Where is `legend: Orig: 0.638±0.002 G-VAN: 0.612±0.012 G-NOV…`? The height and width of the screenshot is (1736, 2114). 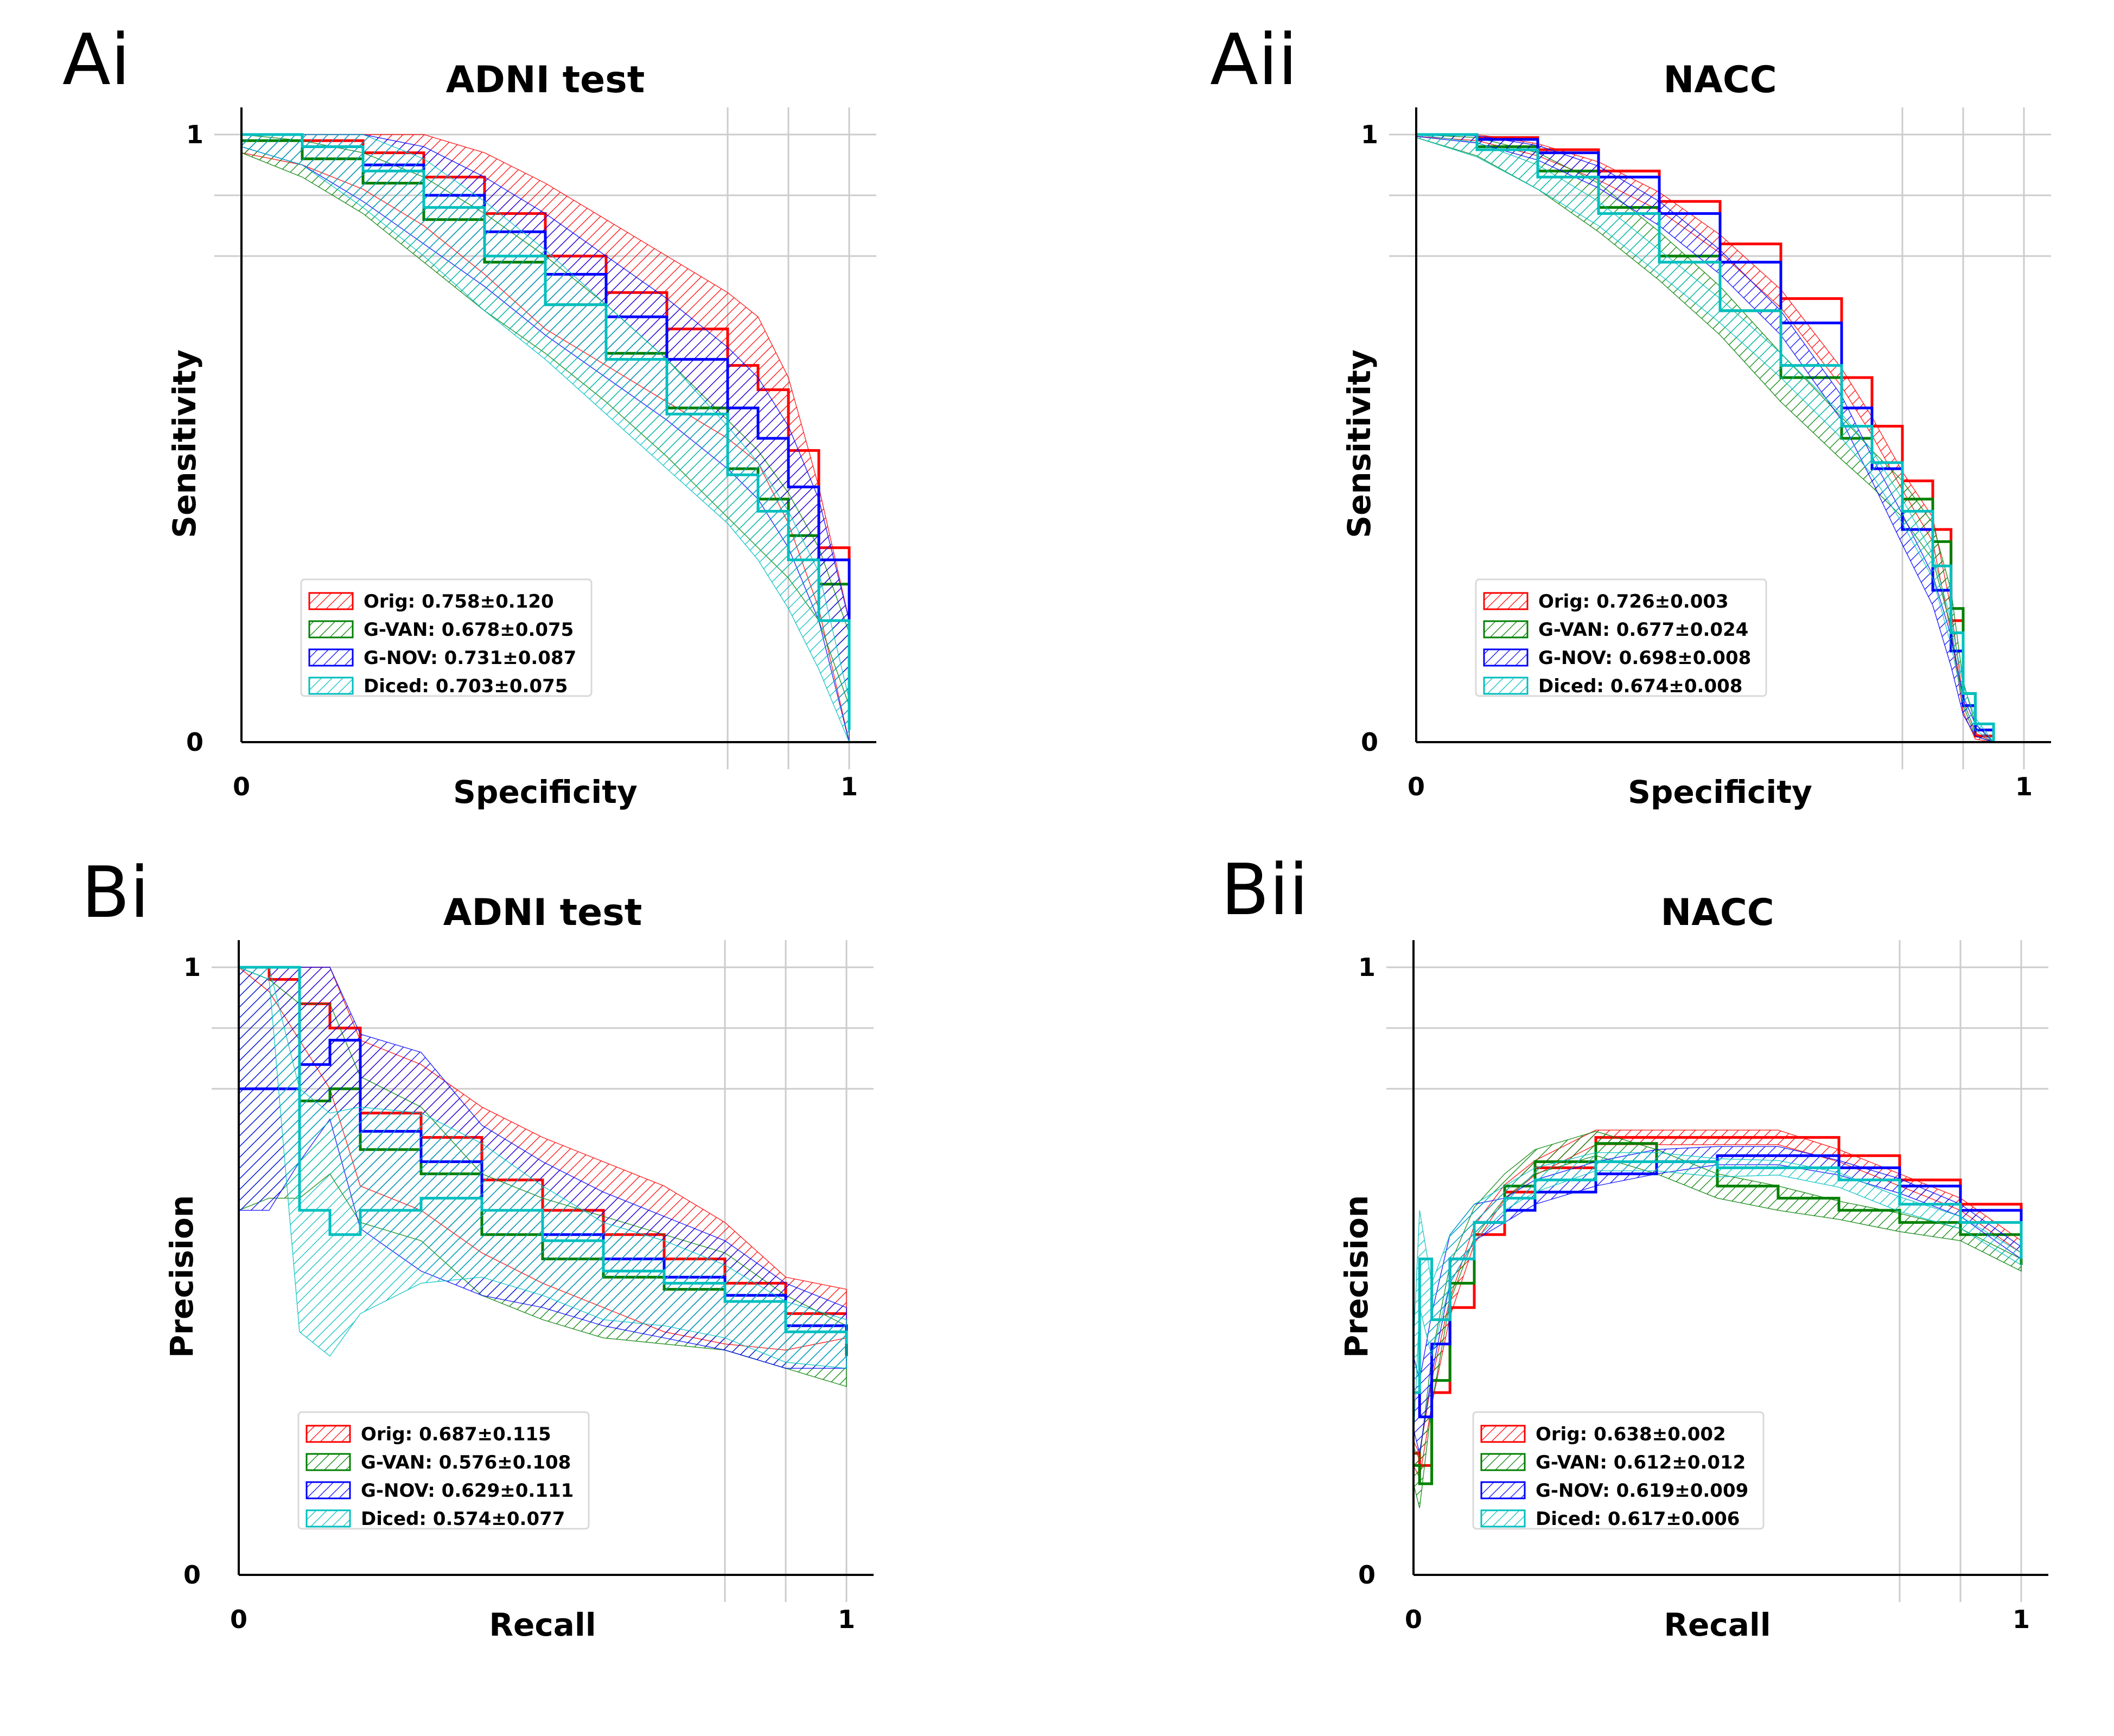 legend: Orig: 0.638±0.002 G-VAN: 0.612±0.012 G-NOV… is located at coordinates (1618, 1470).